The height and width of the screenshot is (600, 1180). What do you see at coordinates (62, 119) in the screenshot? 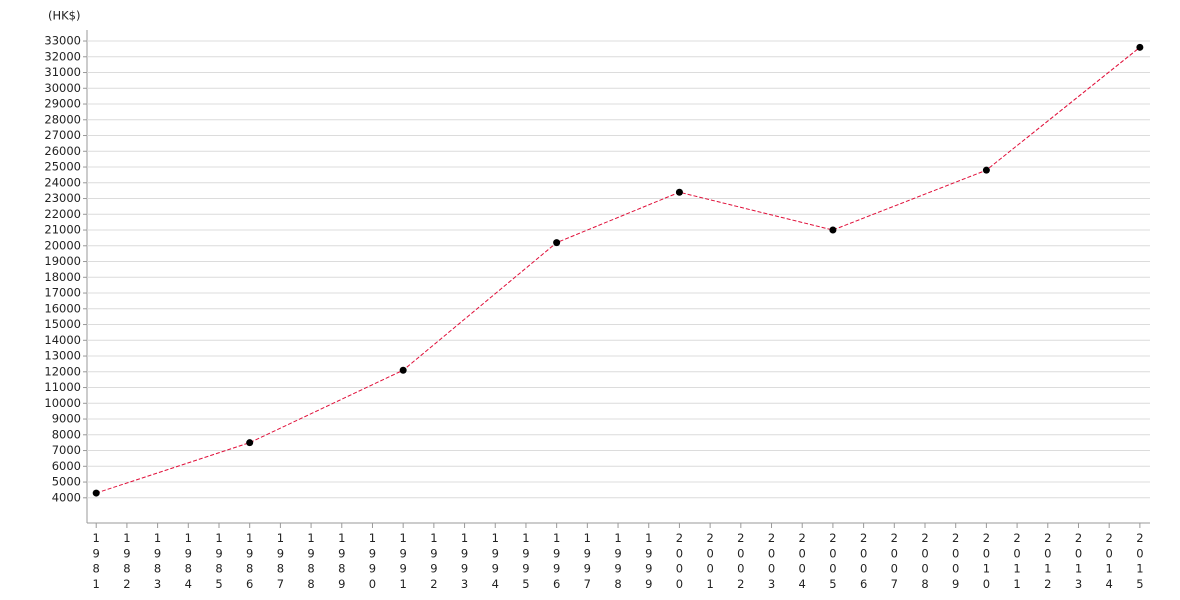
I see `y-tick-label: 28000` at bounding box center [62, 119].